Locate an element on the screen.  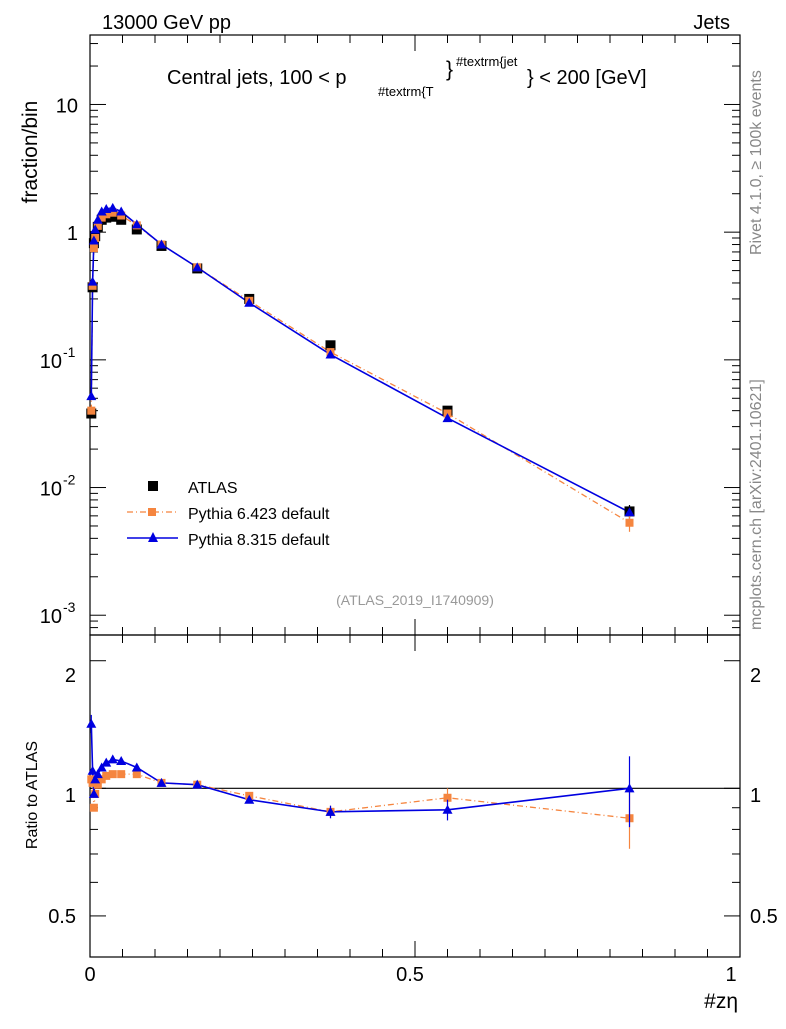
main-ytick-label-2: 10 -1 is located at coordinates (58, 358).